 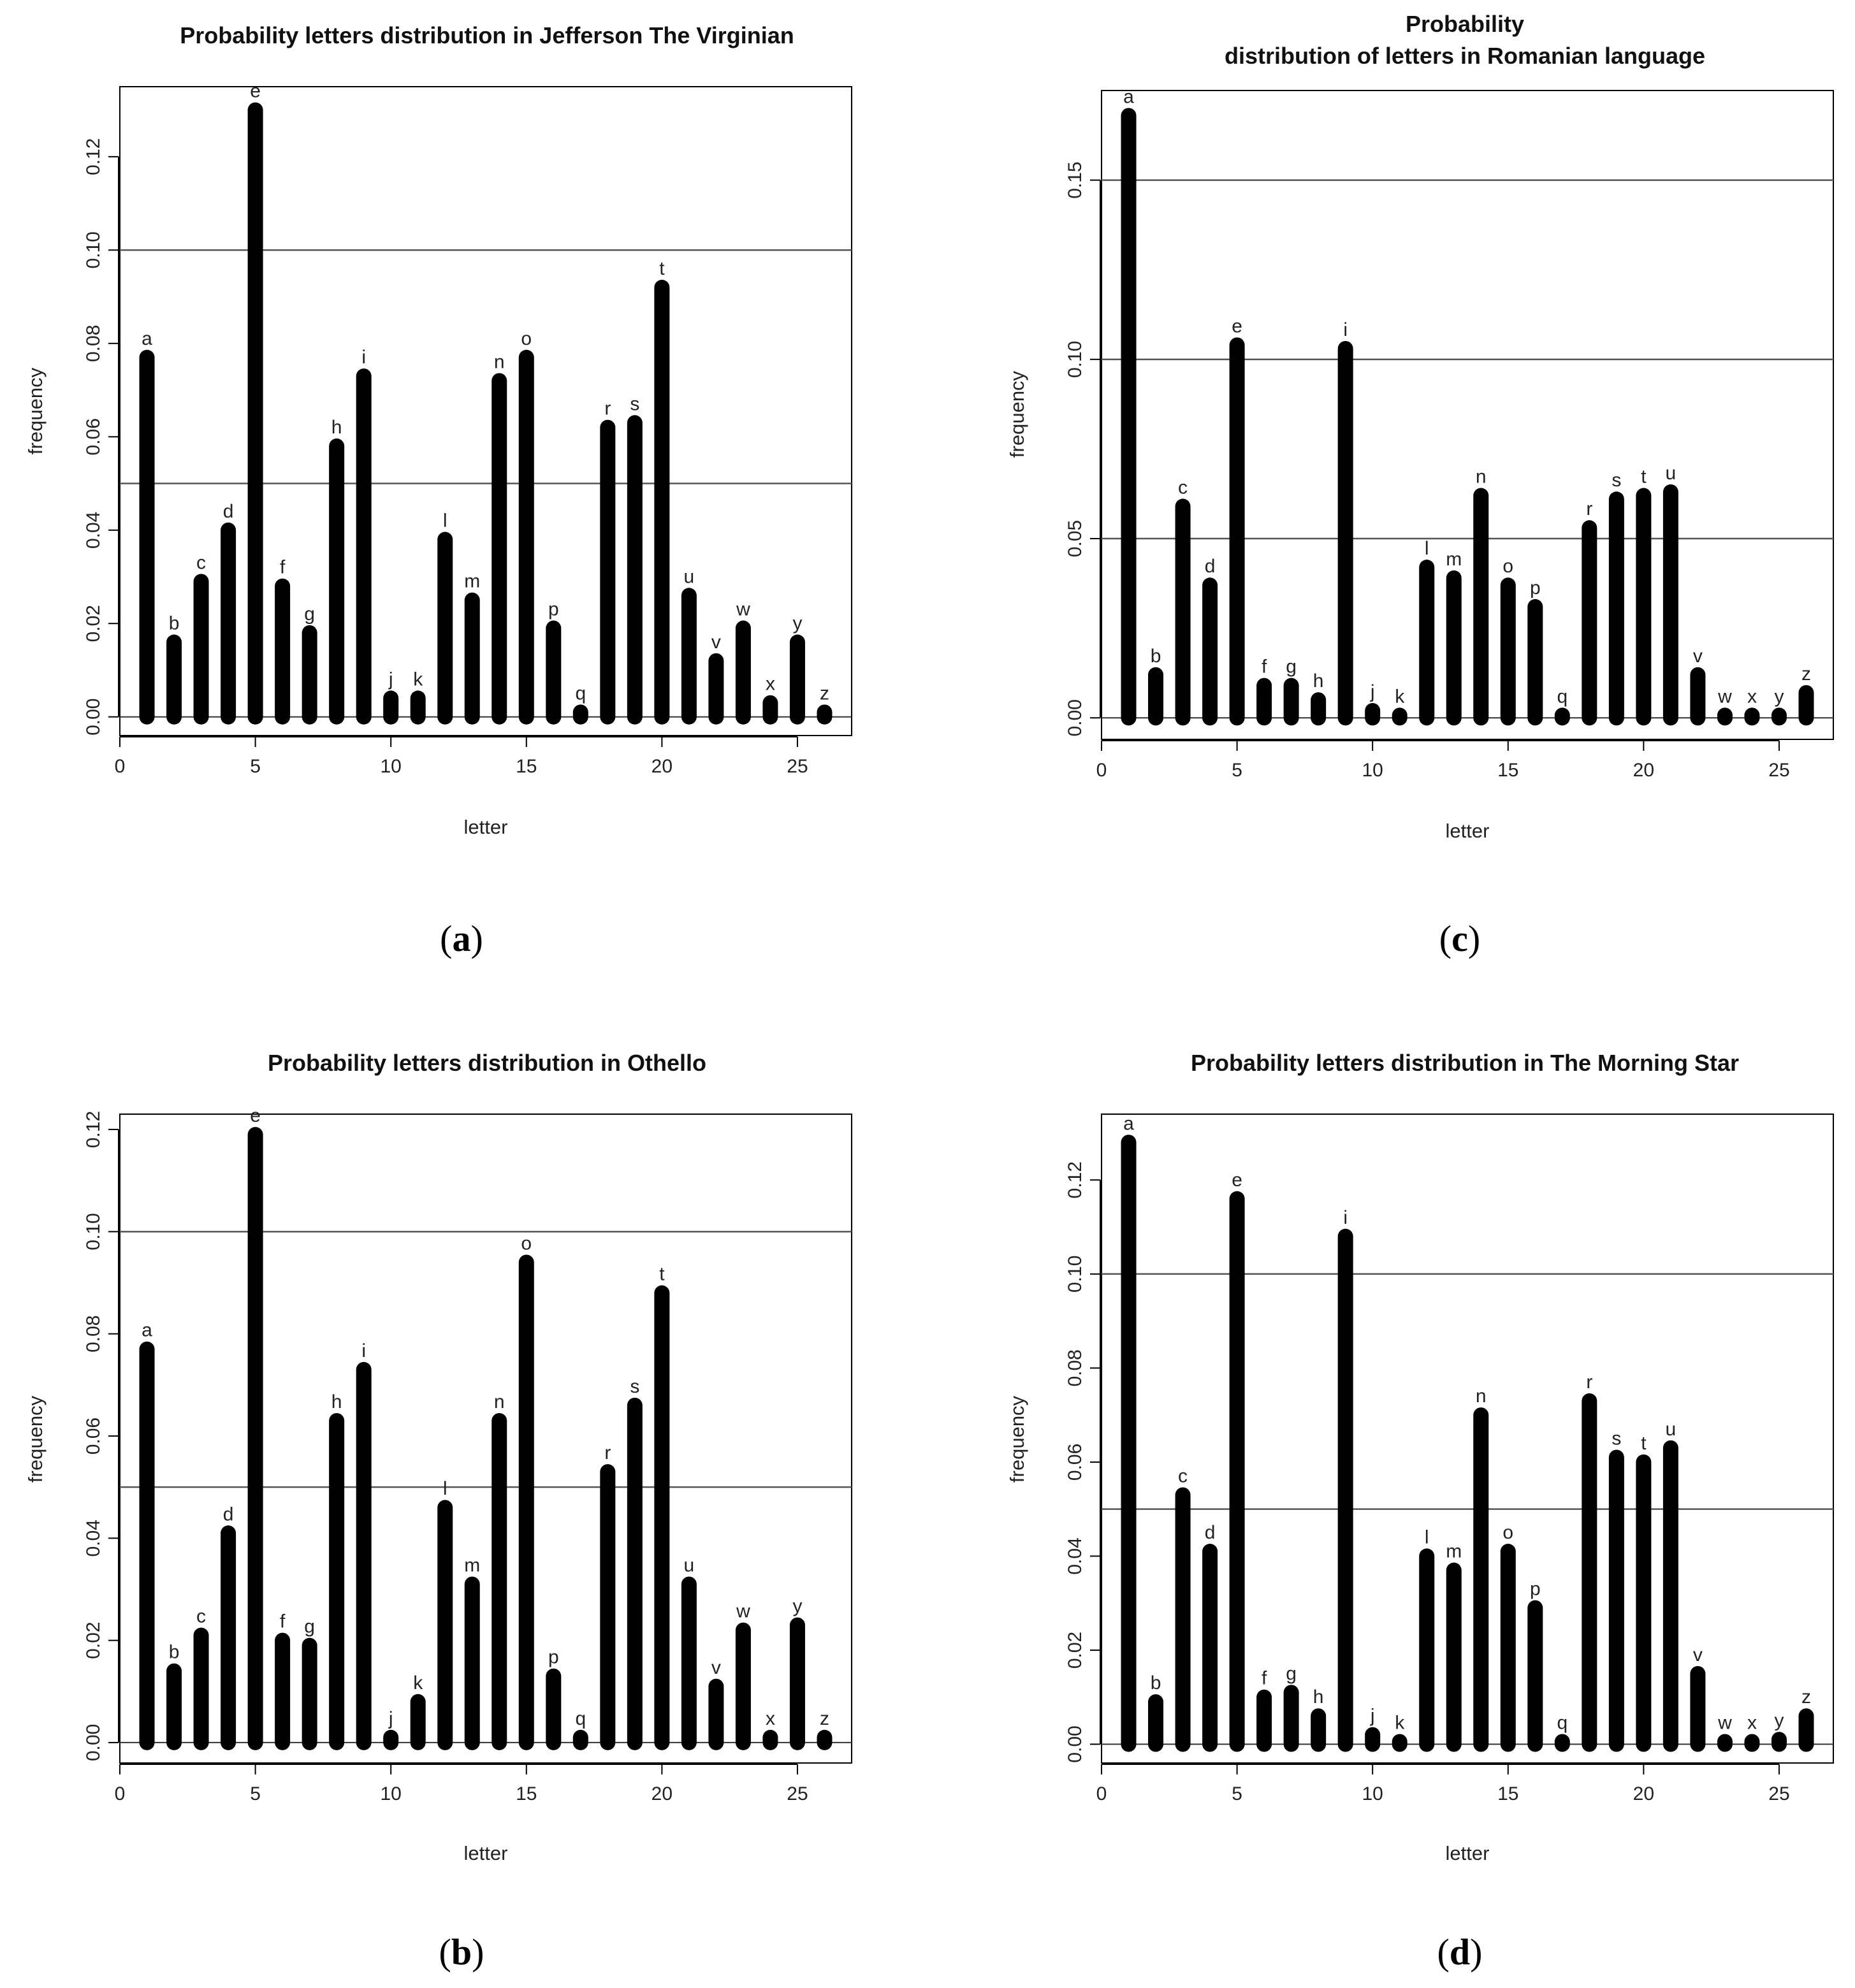 What do you see at coordinates (283, 651) in the screenshot?
I see `panel-a-bar-f` at bounding box center [283, 651].